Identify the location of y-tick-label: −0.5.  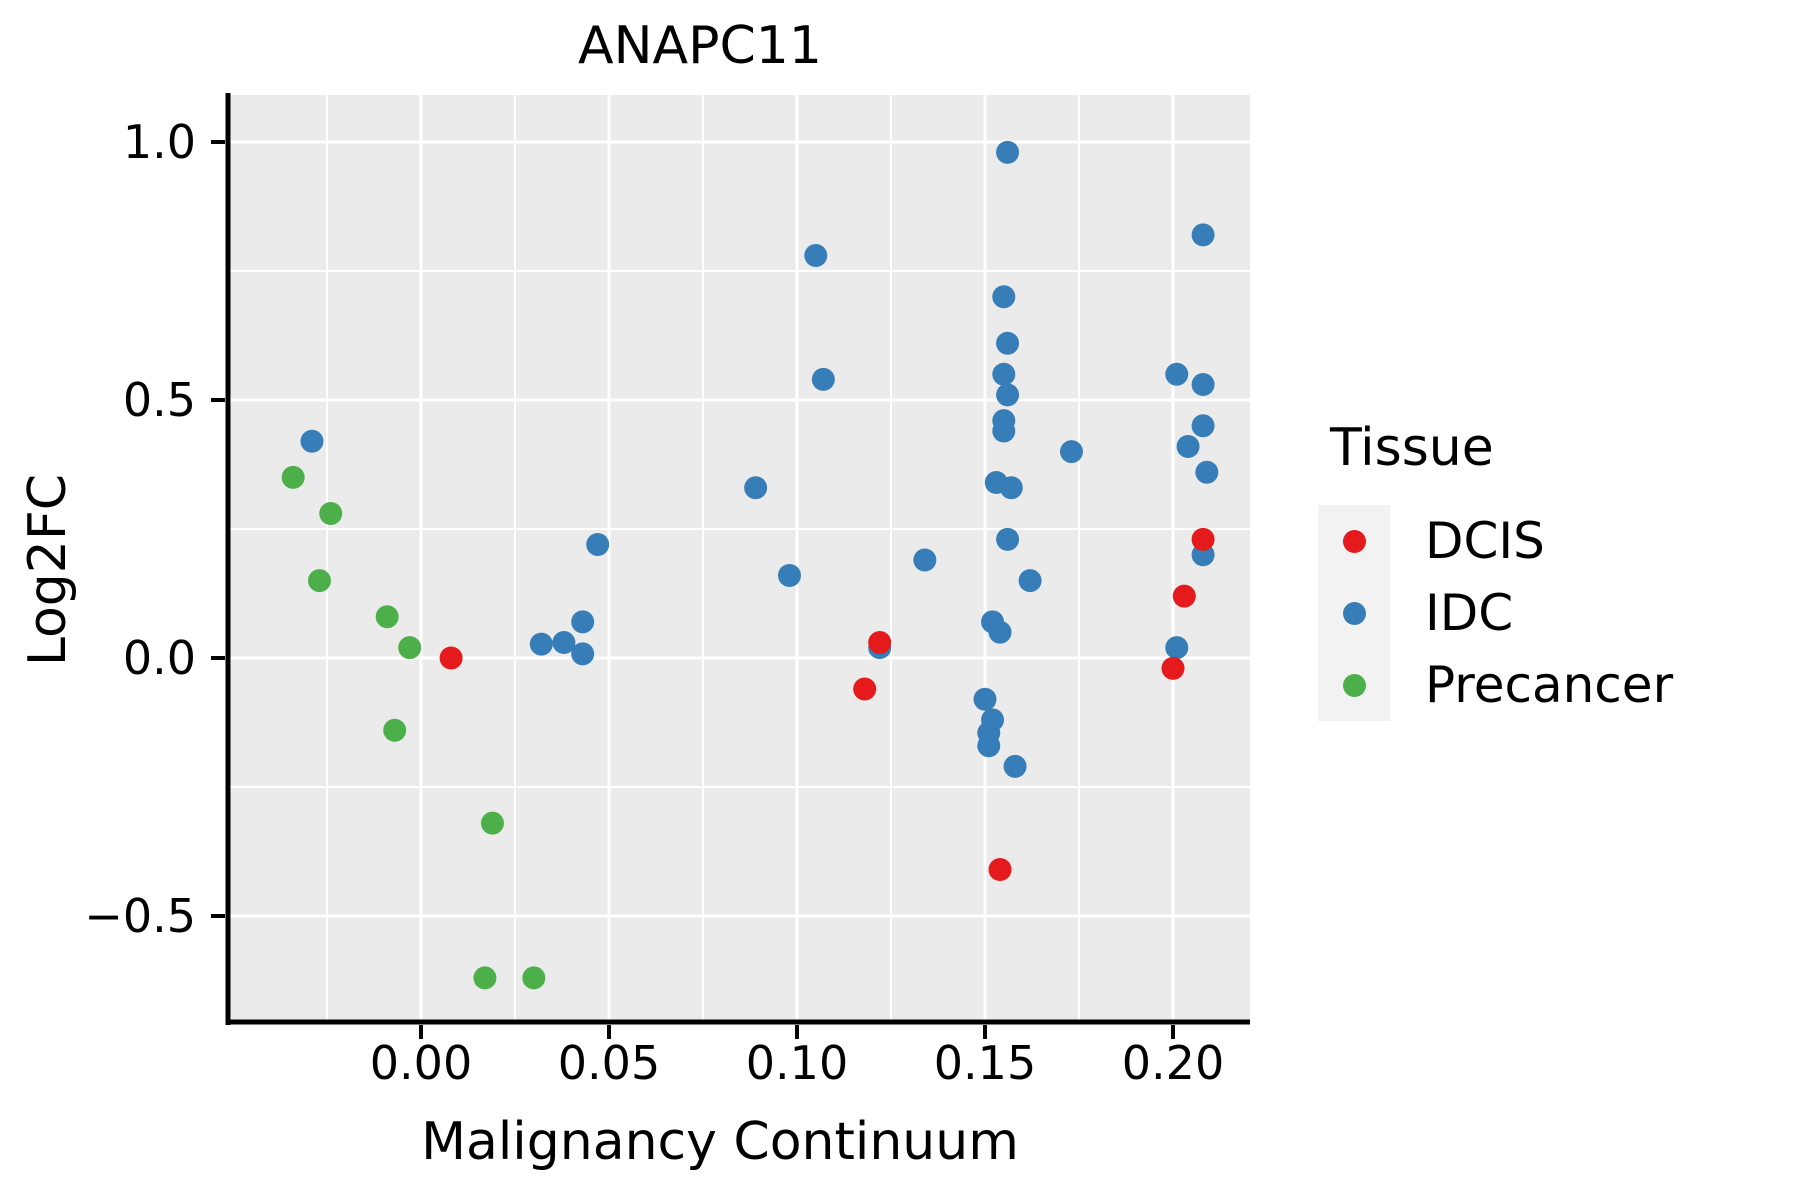
(140, 916).